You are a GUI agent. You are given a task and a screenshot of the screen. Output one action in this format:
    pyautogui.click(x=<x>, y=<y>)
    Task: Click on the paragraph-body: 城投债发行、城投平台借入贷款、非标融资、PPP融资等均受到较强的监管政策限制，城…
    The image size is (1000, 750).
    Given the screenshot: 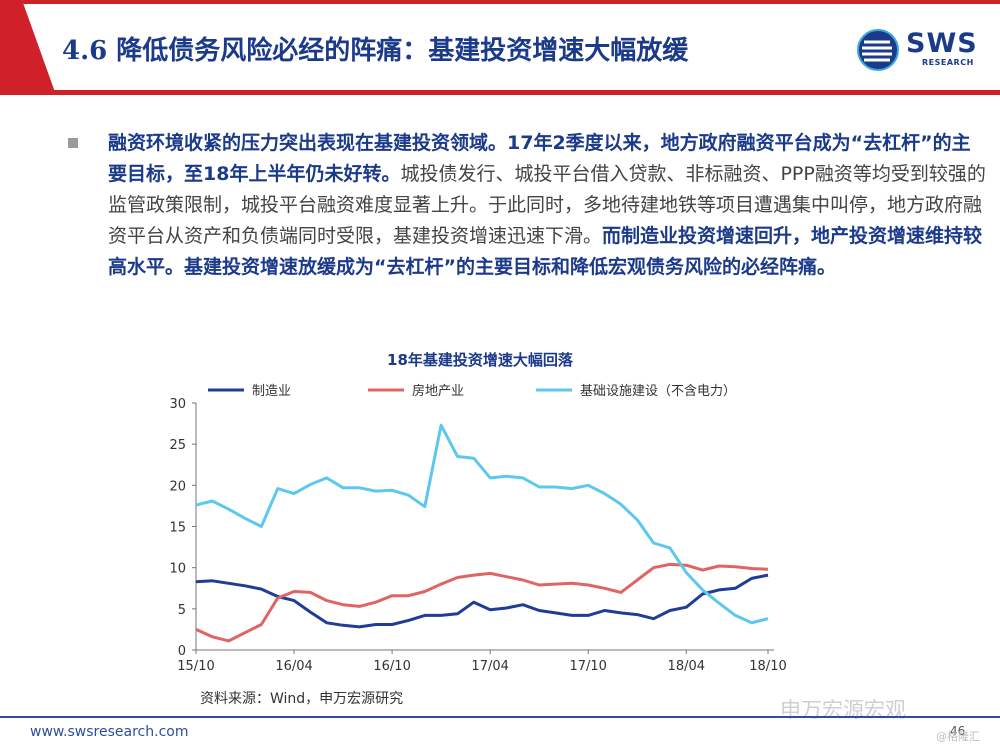 What is the action you would take?
    pyautogui.click(x=547, y=205)
    